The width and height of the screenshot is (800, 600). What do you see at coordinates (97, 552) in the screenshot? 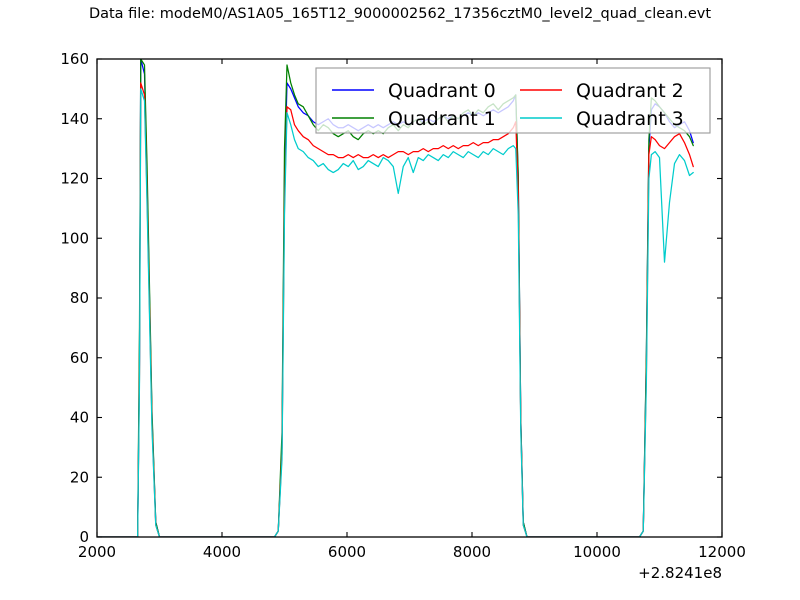
I see `x-tick-label: 2000` at bounding box center [97, 552].